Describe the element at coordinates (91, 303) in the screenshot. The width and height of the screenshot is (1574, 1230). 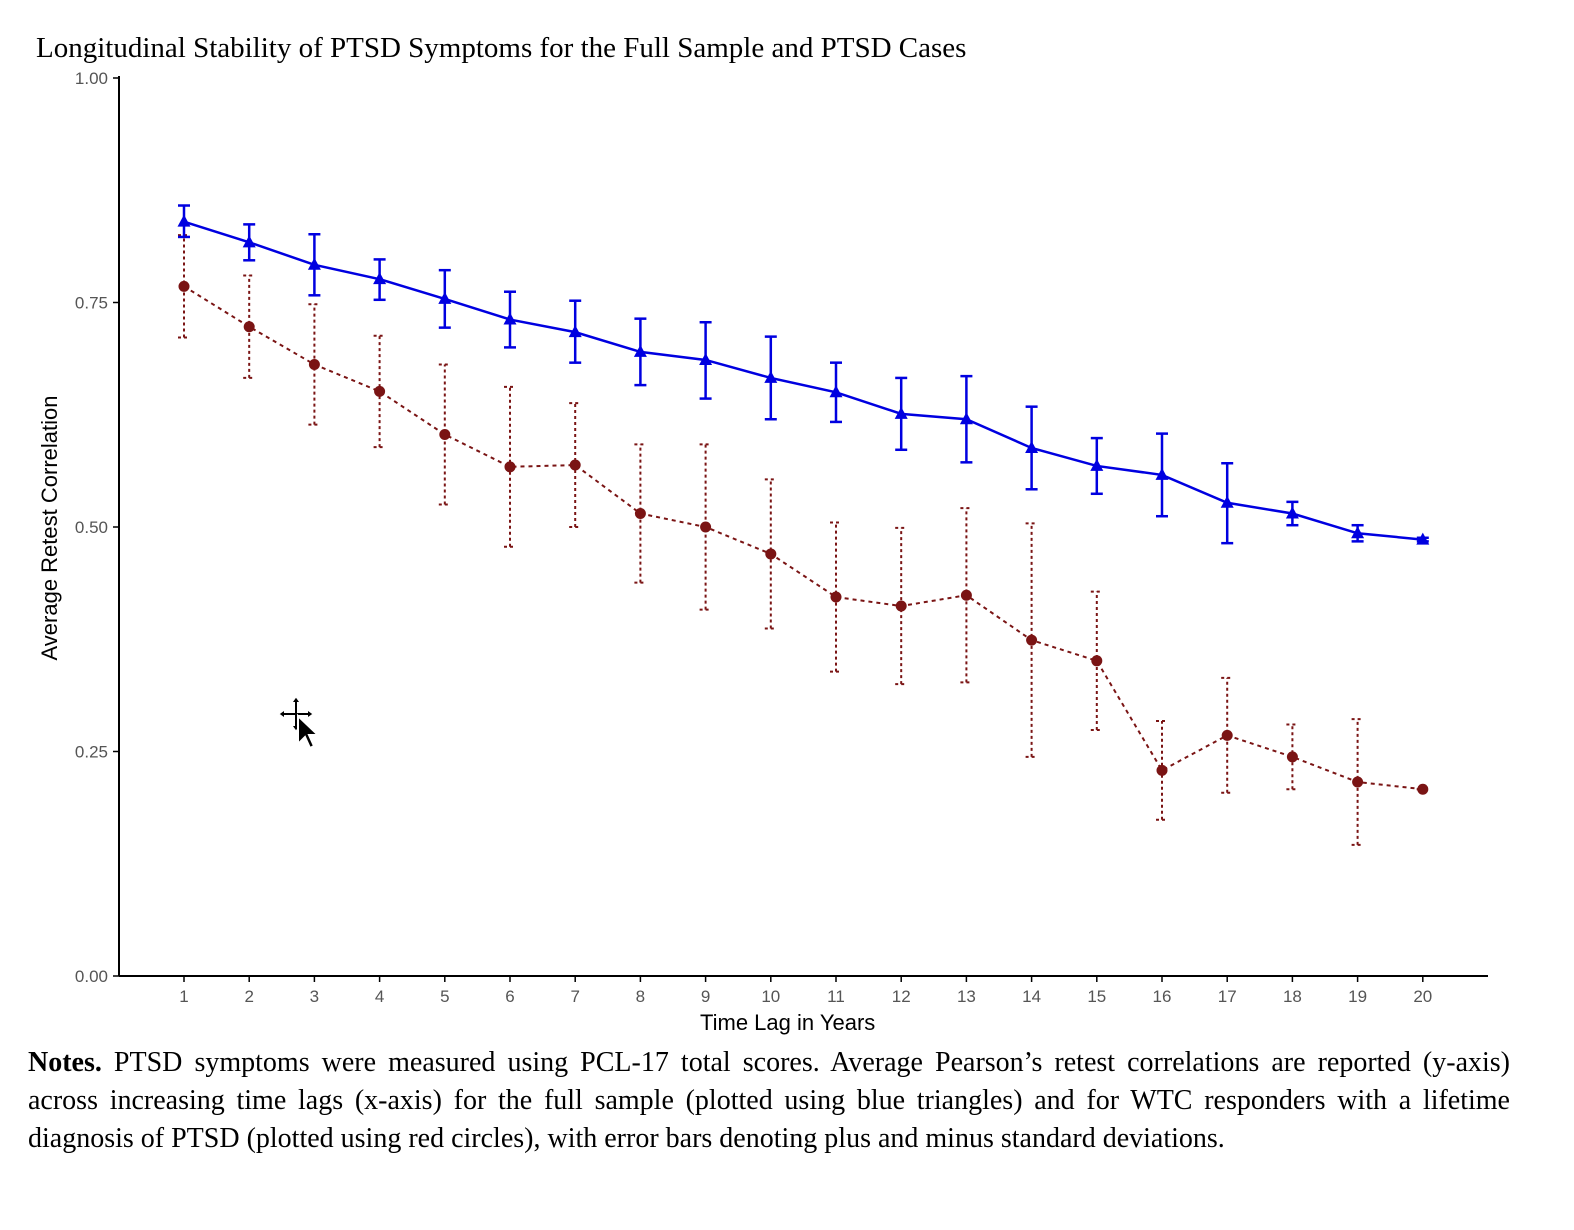
I see `y-tick-label: 0.75` at that location.